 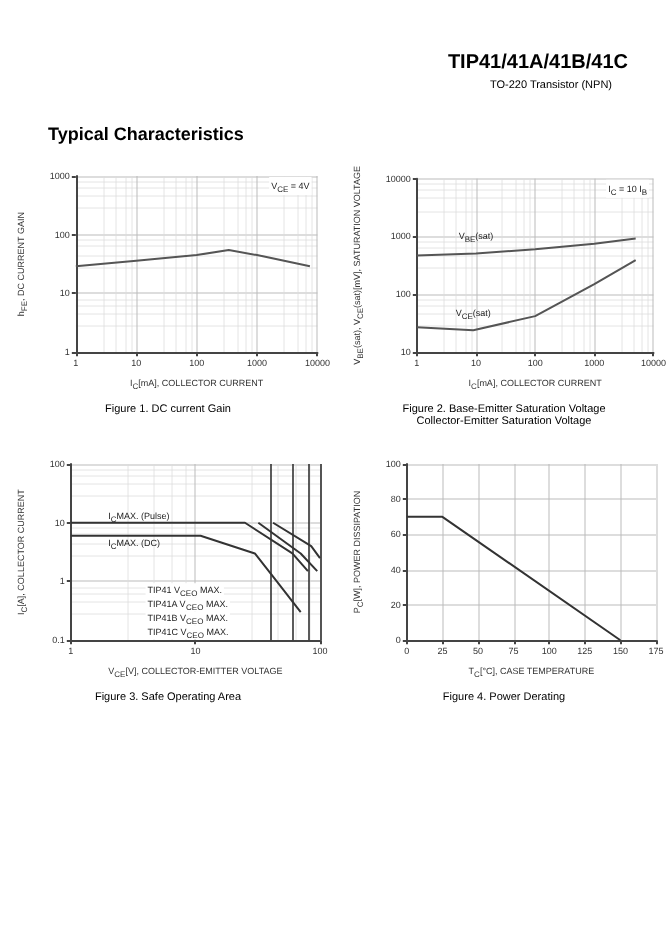 What do you see at coordinates (537, 63) in the screenshot?
I see `text: TIP41/41A/41B/41C` at bounding box center [537, 63].